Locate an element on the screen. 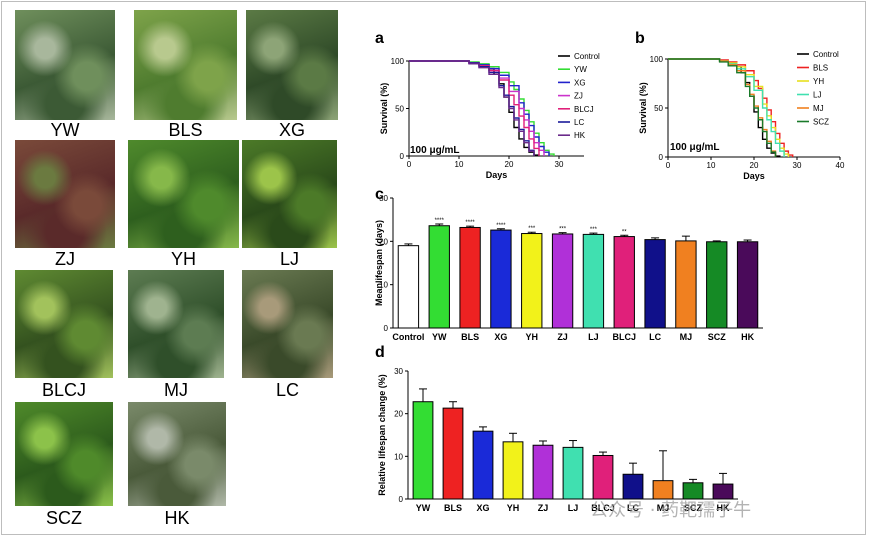  panel-letter-b: b is located at coordinates (640, 38).